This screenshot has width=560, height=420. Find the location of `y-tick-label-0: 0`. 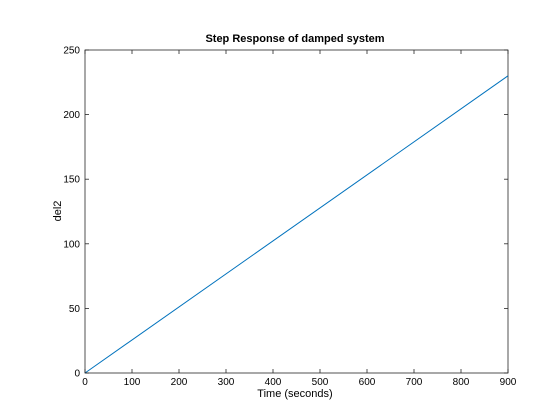

y-tick-label-0: 0 is located at coordinates (77, 374).